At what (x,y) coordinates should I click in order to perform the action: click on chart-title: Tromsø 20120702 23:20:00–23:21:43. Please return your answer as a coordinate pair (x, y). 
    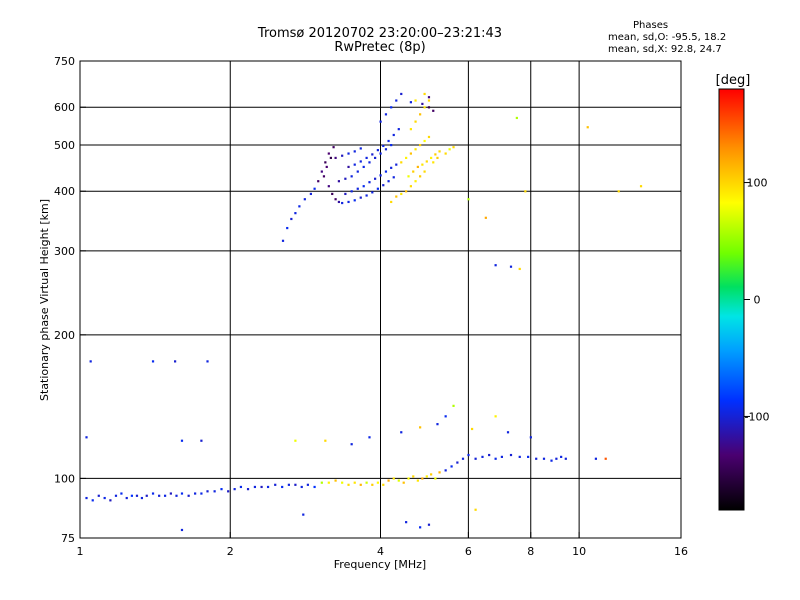
    Looking at the image, I should click on (380, 33).